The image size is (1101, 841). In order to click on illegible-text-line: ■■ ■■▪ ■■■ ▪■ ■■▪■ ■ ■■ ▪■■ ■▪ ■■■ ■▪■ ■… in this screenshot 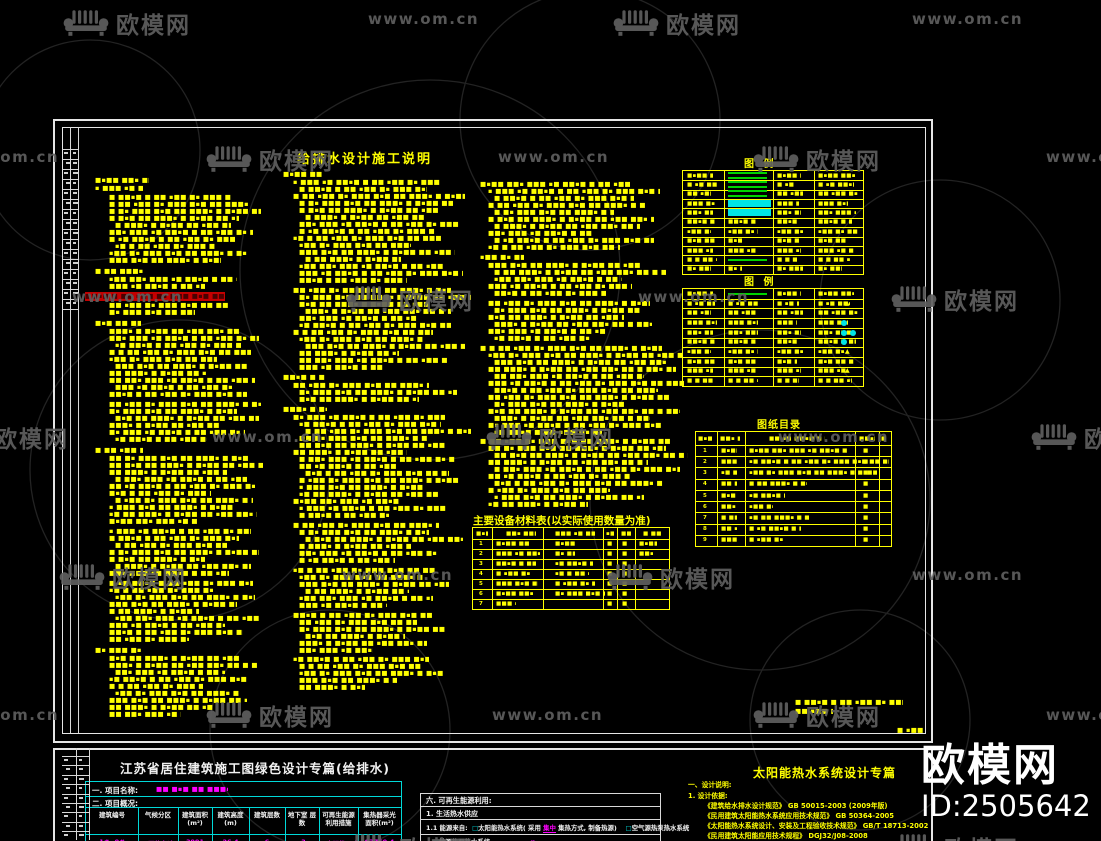, I will do `click(145, 714)`.